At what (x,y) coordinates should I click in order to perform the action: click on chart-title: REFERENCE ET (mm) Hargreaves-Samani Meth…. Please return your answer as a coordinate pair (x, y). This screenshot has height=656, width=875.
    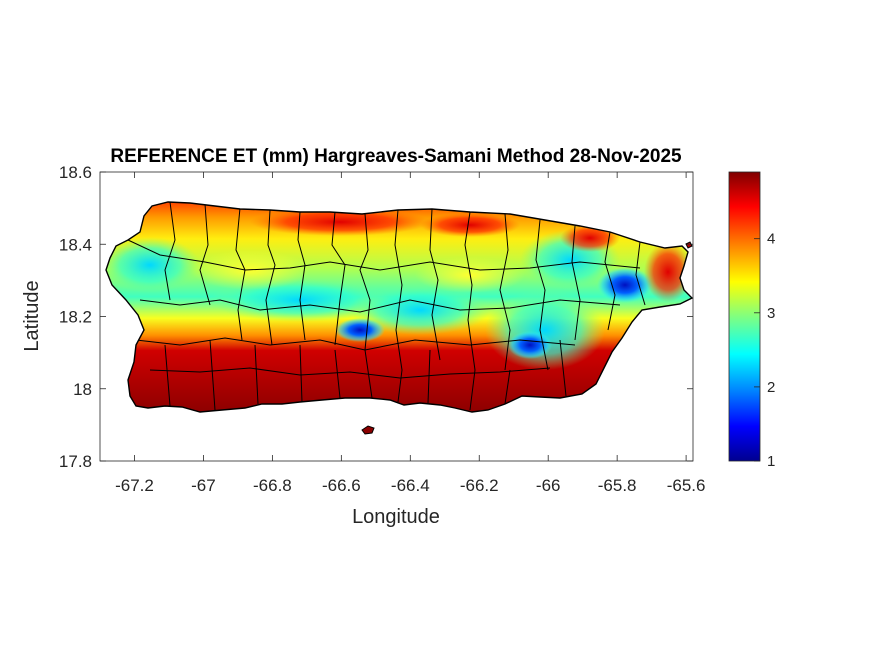
    Looking at the image, I should click on (396, 156).